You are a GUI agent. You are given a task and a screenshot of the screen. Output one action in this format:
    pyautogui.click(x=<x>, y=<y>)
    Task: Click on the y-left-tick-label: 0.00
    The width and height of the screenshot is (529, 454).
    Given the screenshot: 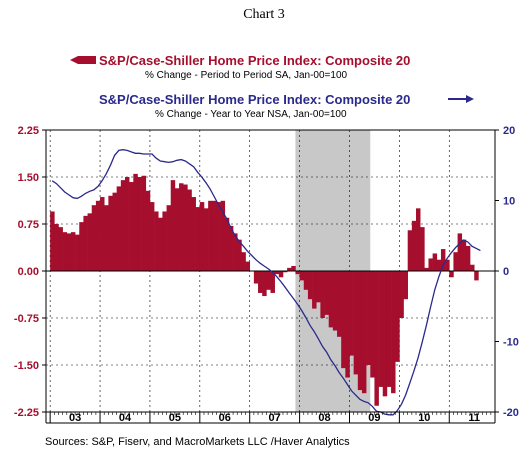 What is the action you would take?
    pyautogui.click(x=28, y=272)
    